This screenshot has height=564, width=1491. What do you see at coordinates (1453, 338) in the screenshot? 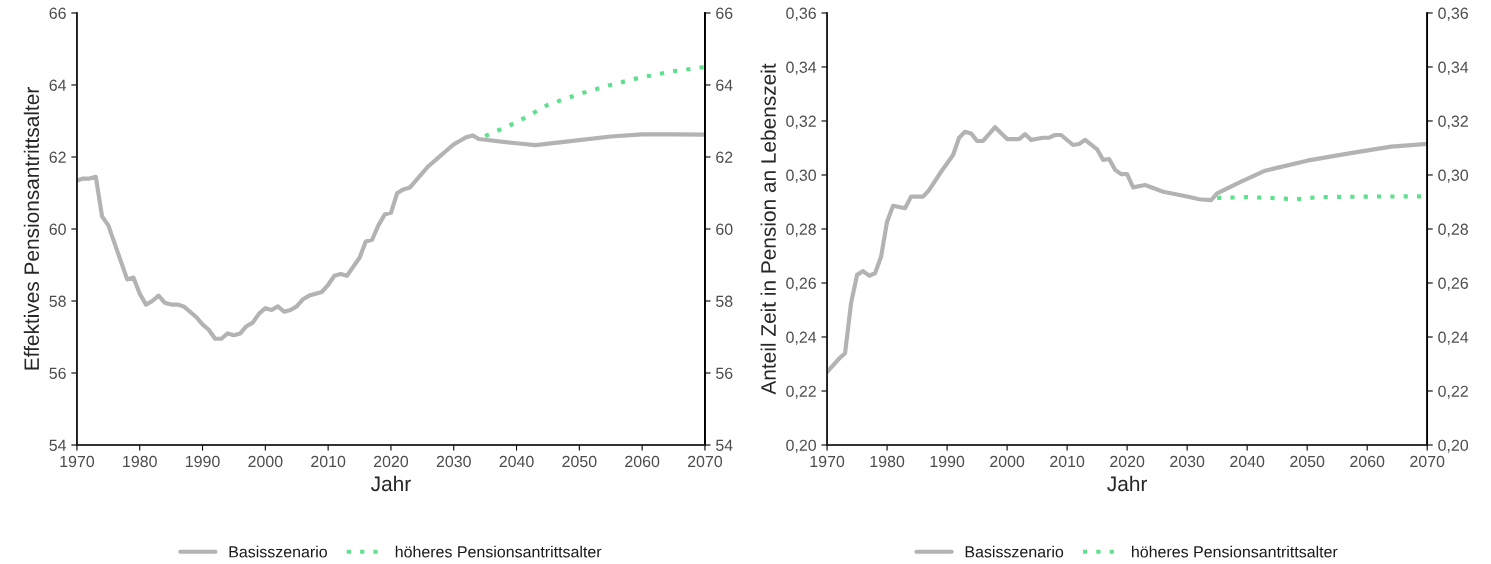
I see `y2-tick-label: 0,24` at bounding box center [1453, 338].